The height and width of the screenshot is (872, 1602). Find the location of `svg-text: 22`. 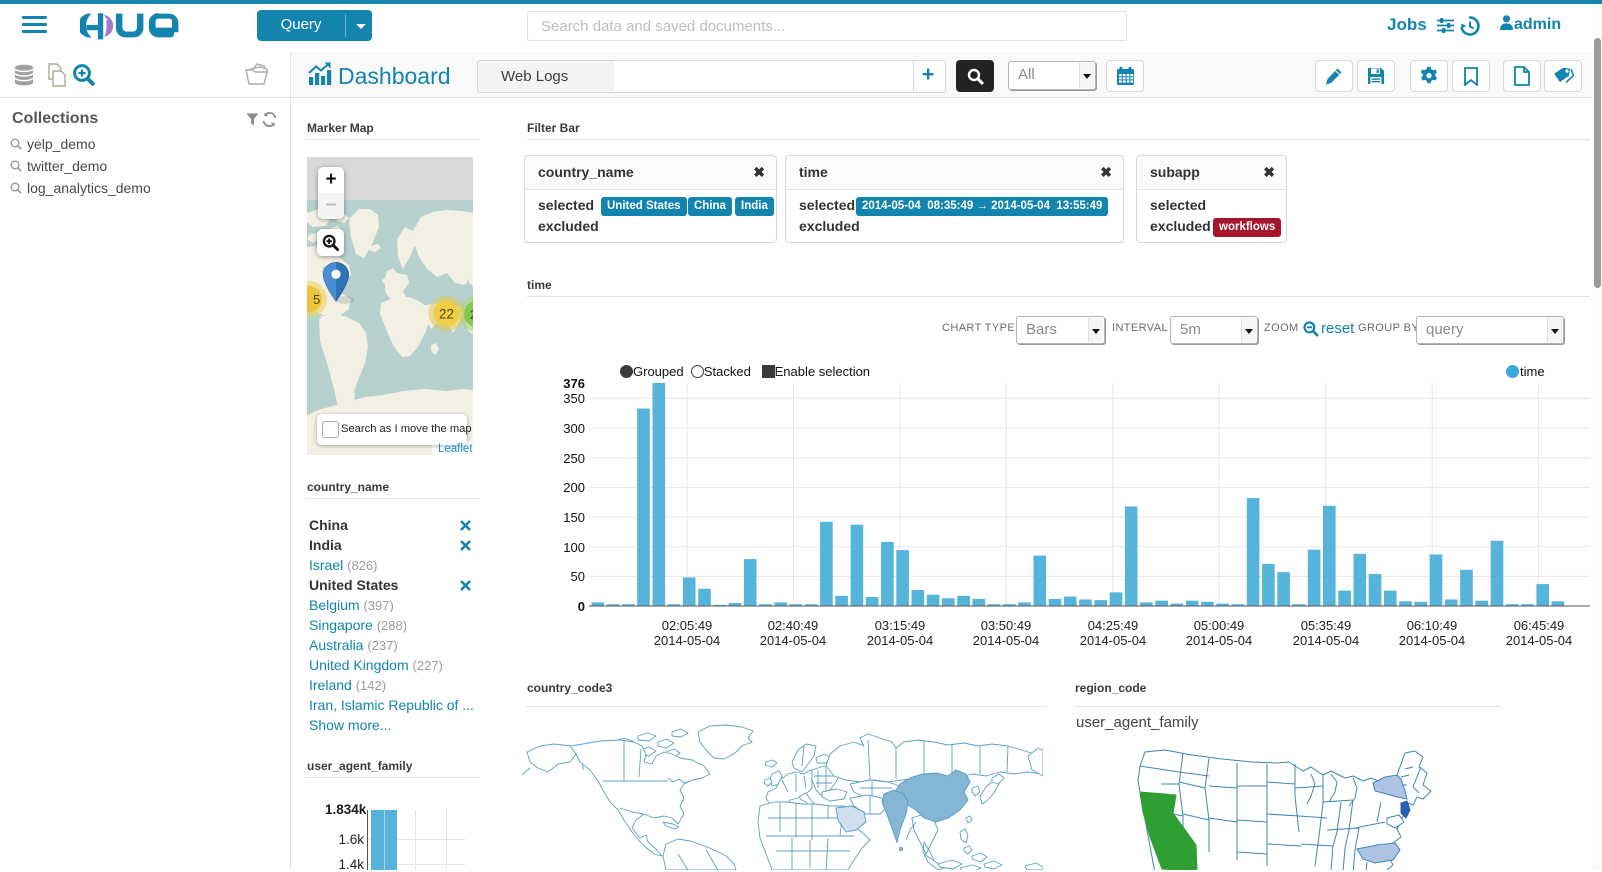

svg-text: 22 is located at coordinates (446, 314).